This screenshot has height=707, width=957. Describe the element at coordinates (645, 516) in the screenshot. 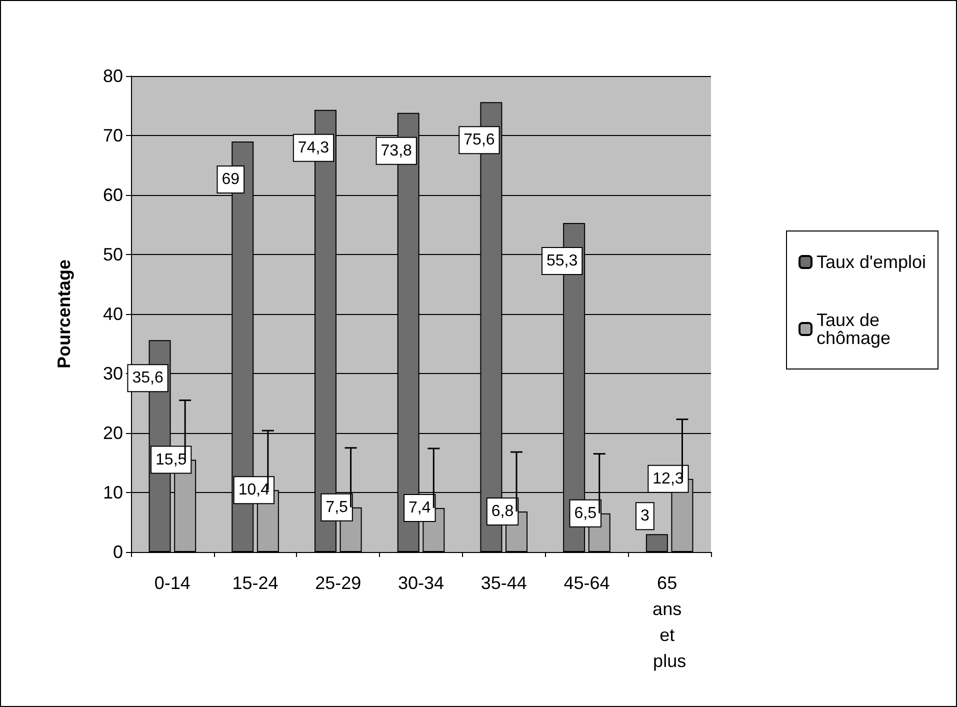

I see `data-label: 3` at that location.